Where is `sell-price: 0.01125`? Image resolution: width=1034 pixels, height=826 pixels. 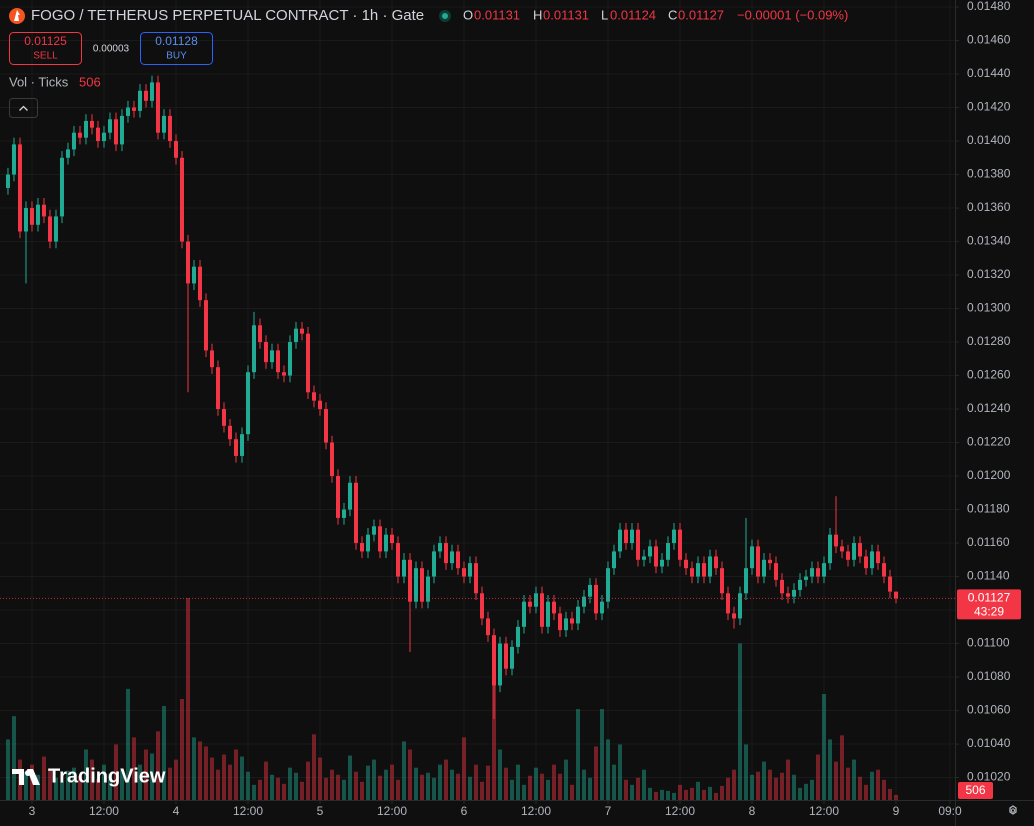 sell-price: 0.01125 is located at coordinates (45, 41).